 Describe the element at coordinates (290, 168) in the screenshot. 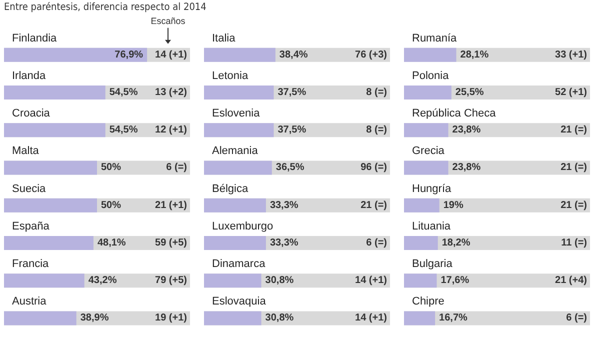

I see `data-label: 36,5%` at that location.